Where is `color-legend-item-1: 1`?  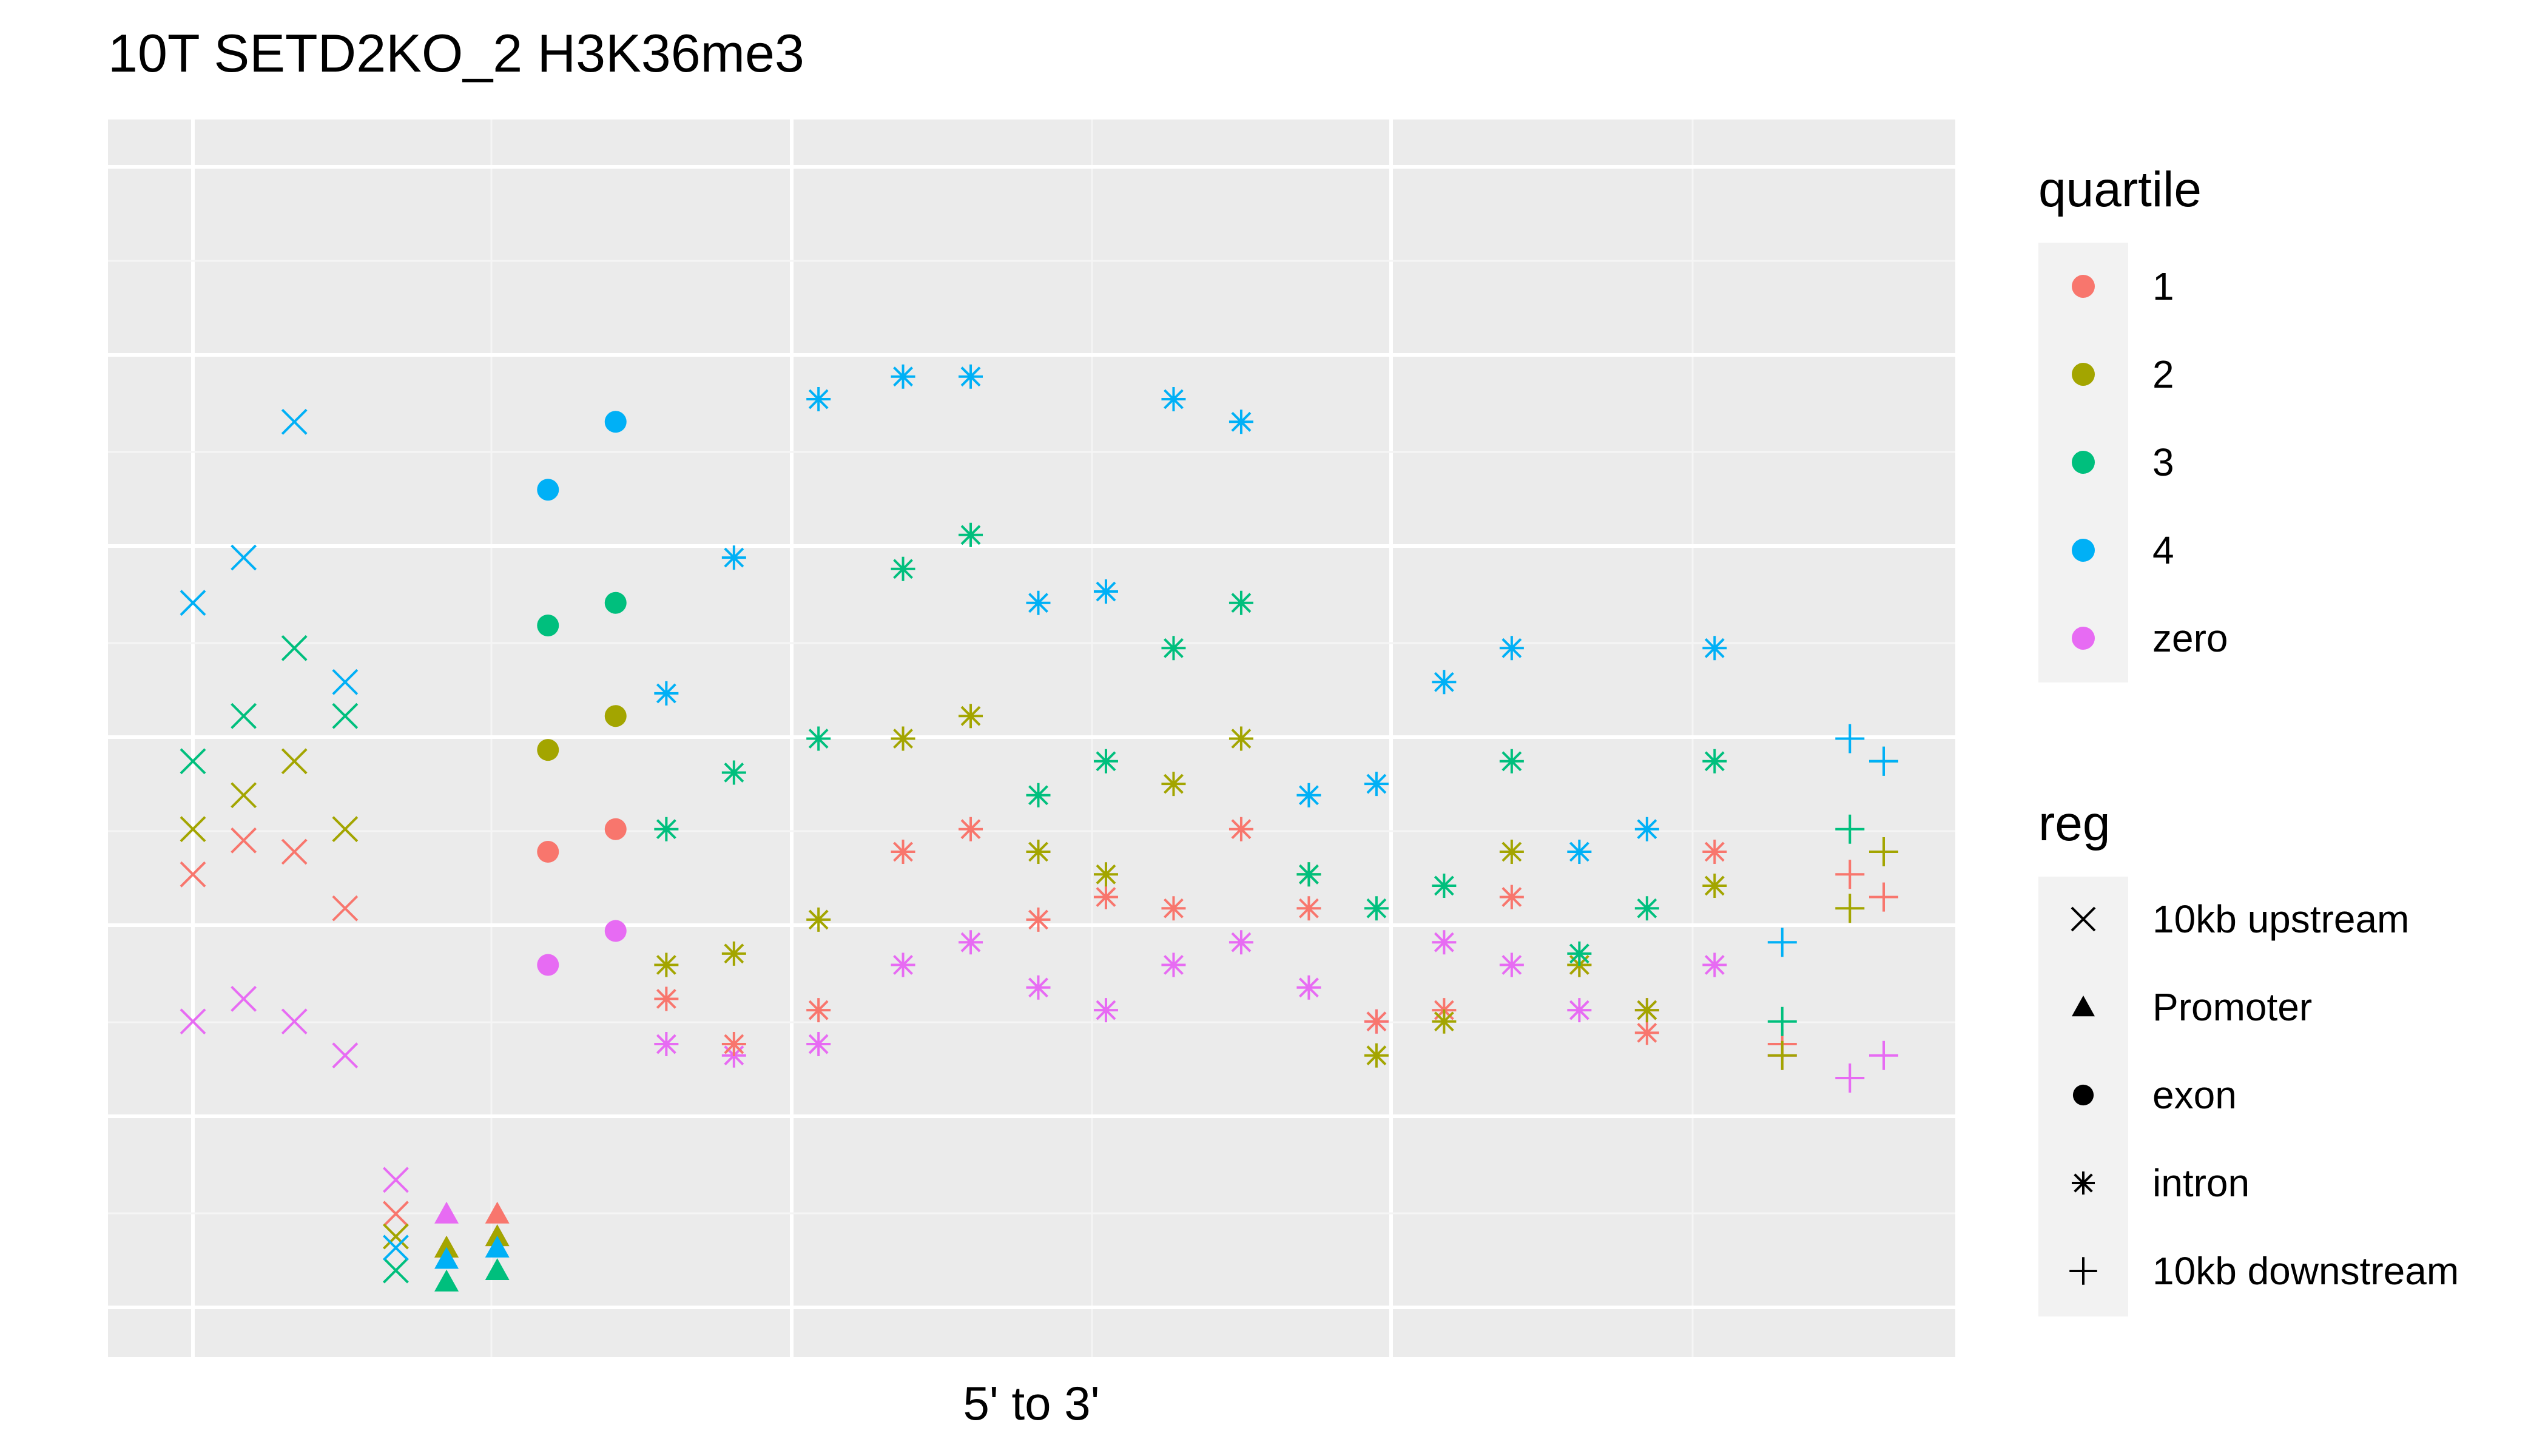
color-legend-item-1: 1 is located at coordinates (2123, 286).